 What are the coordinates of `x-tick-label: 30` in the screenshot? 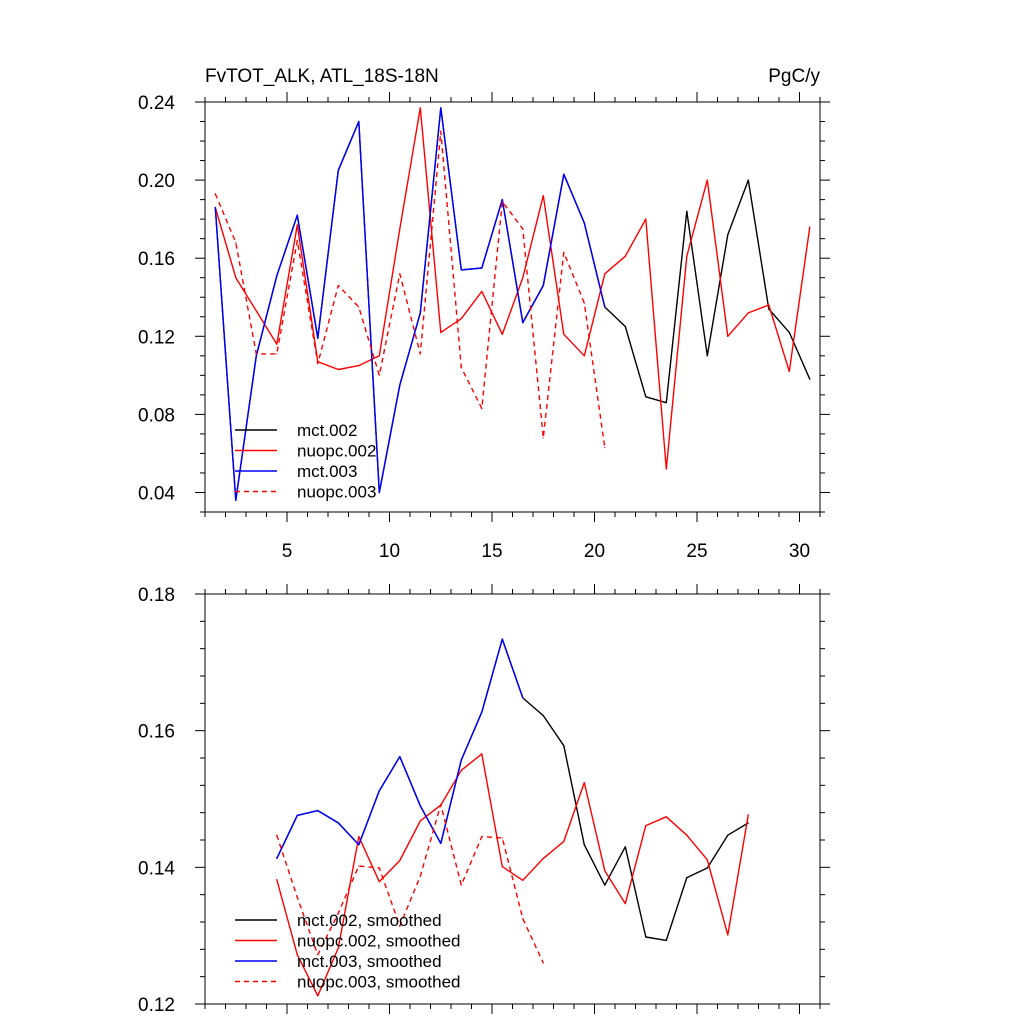 It's located at (799, 551).